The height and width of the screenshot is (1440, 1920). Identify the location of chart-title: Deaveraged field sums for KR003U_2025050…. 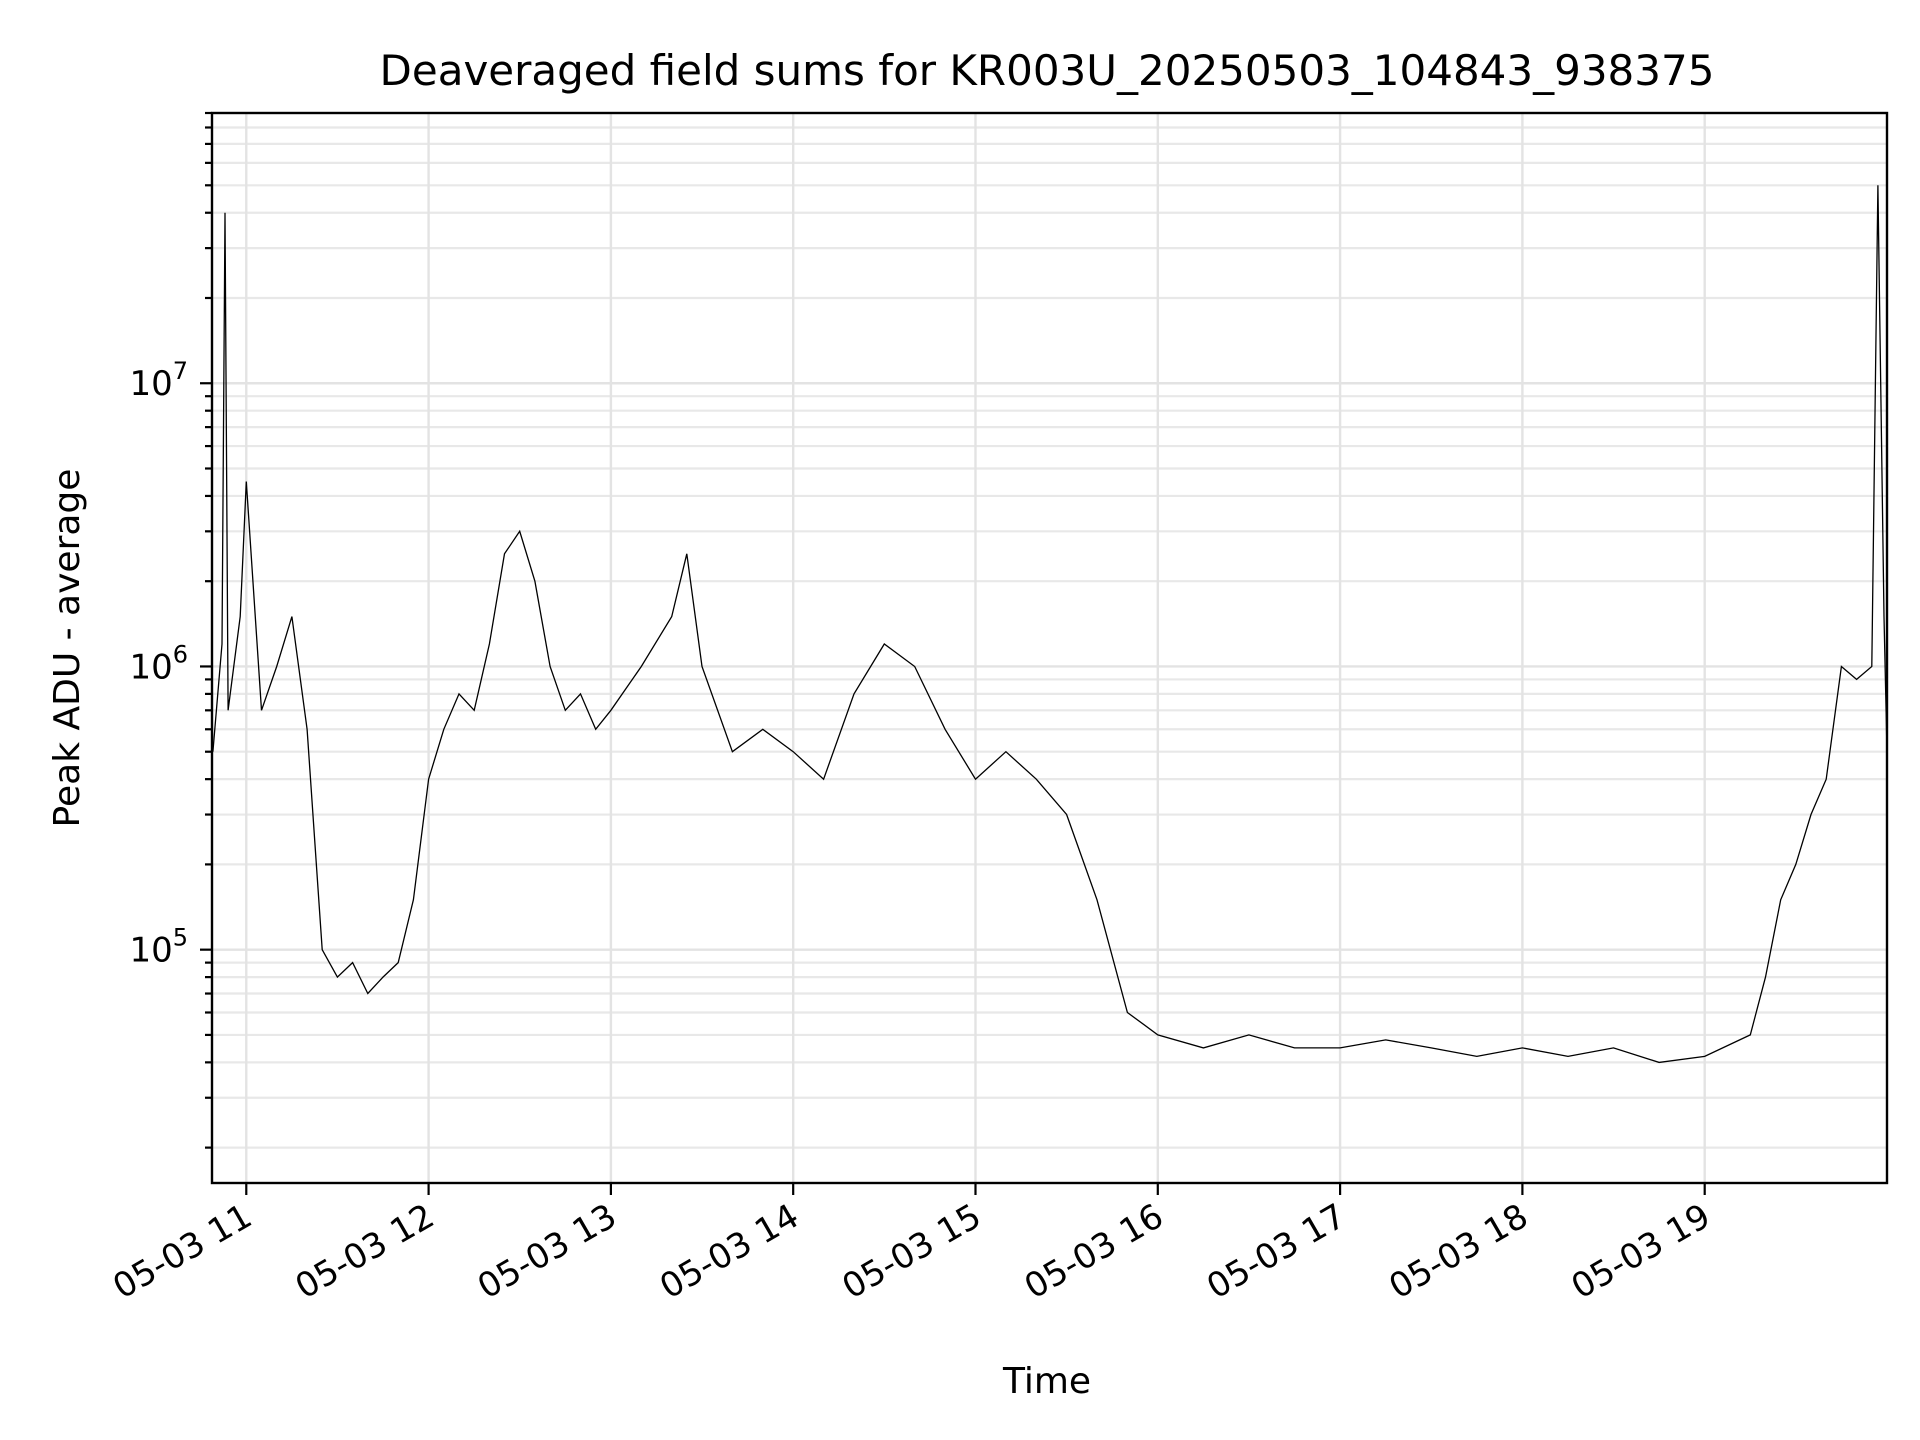
(1047, 70).